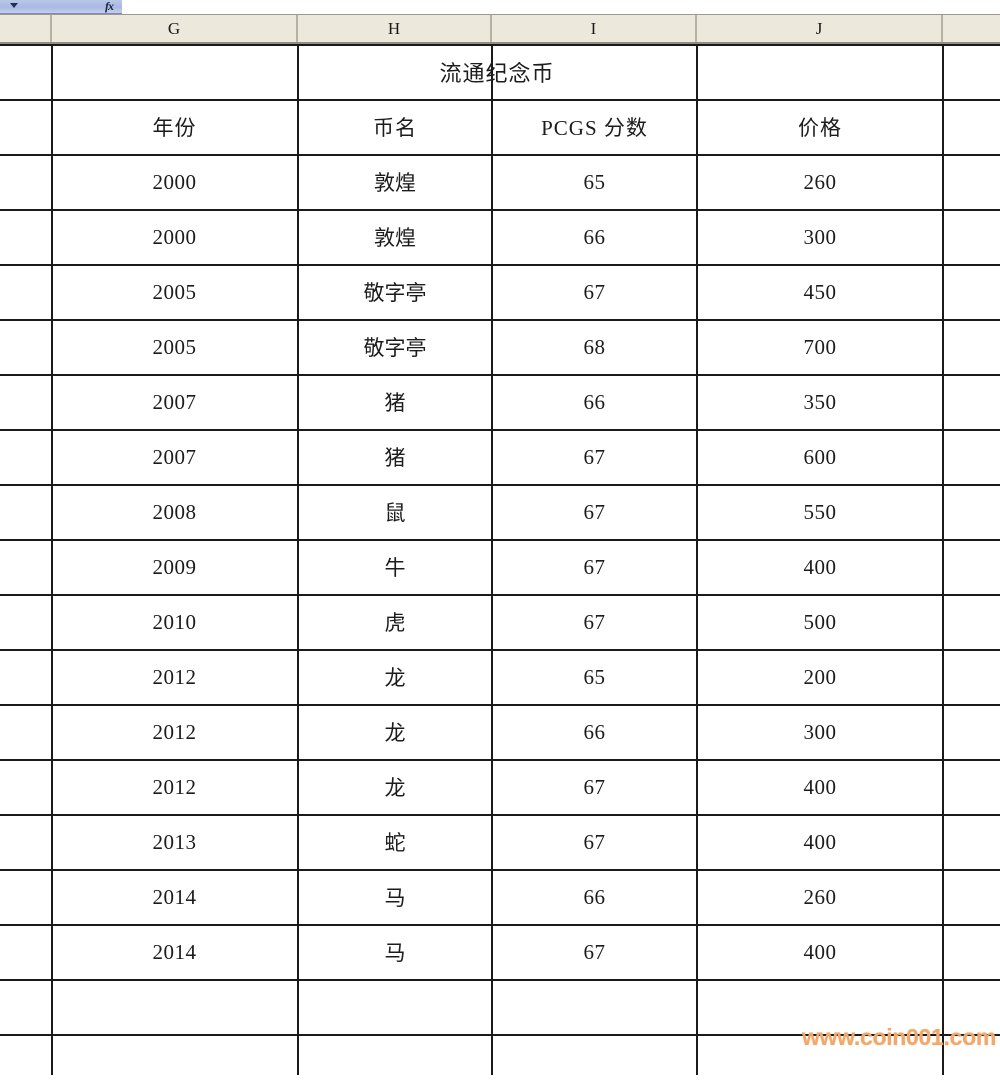  Describe the element at coordinates (594, 291) in the screenshot. I see `cell-pcgs-grade-row-3: 67` at that location.